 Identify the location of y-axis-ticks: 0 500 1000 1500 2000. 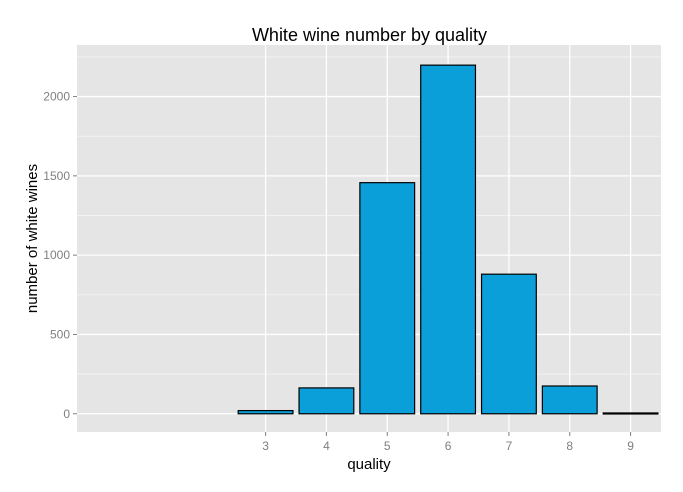
(60, 255).